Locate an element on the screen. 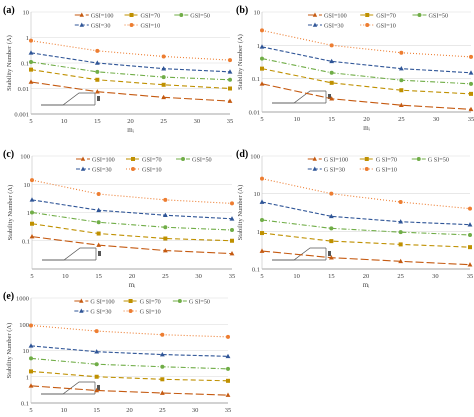  legend-label: G SI=10 is located at coordinates (150, 311).